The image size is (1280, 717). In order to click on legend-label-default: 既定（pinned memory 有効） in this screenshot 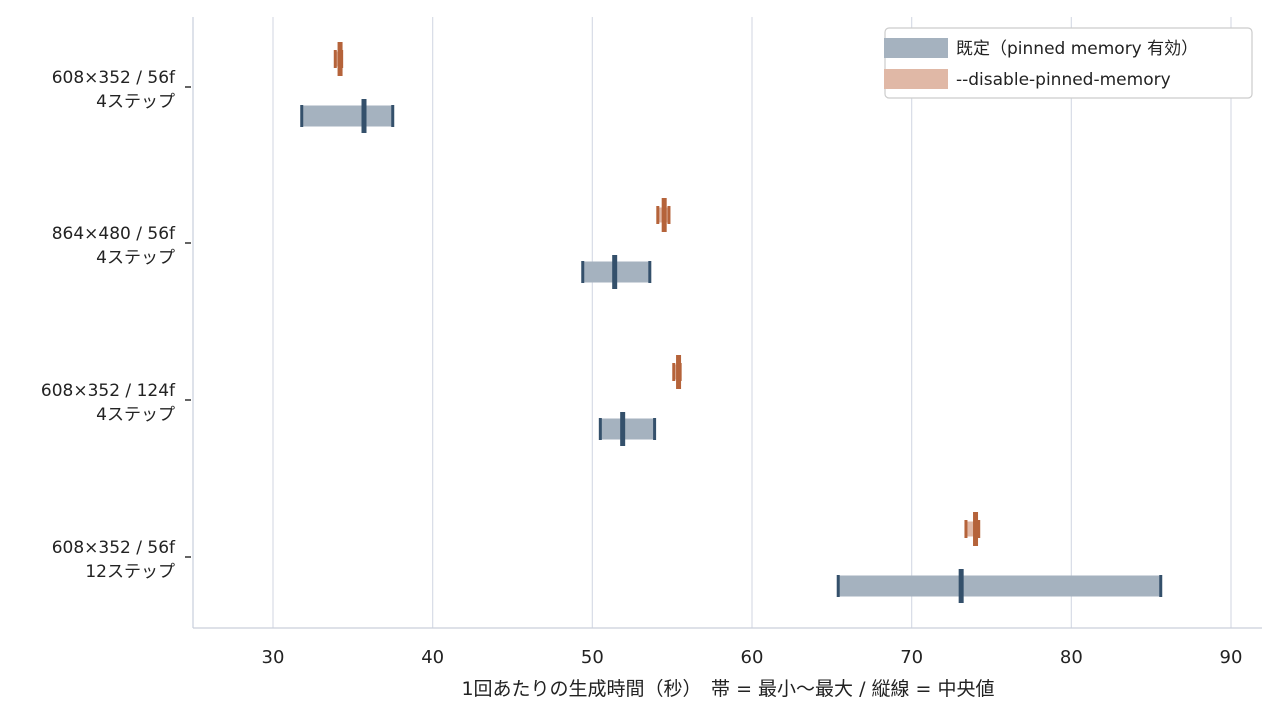, I will do `click(1077, 49)`.